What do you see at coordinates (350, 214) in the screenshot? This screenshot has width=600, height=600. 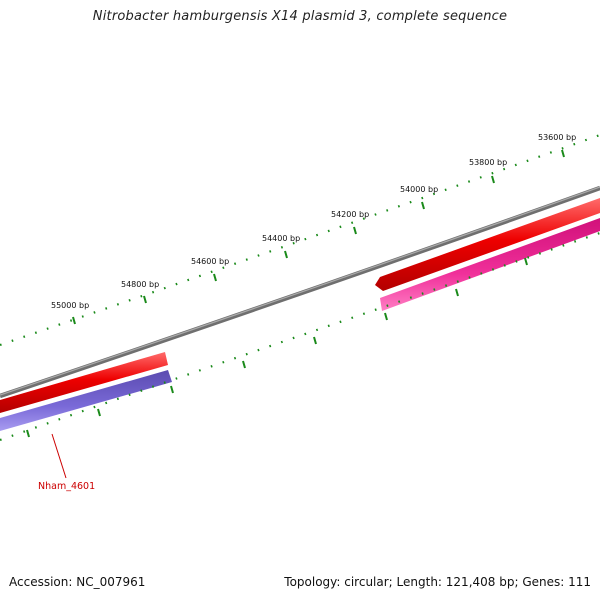 I see `scale-label-54200: 54200 bp` at bounding box center [350, 214].